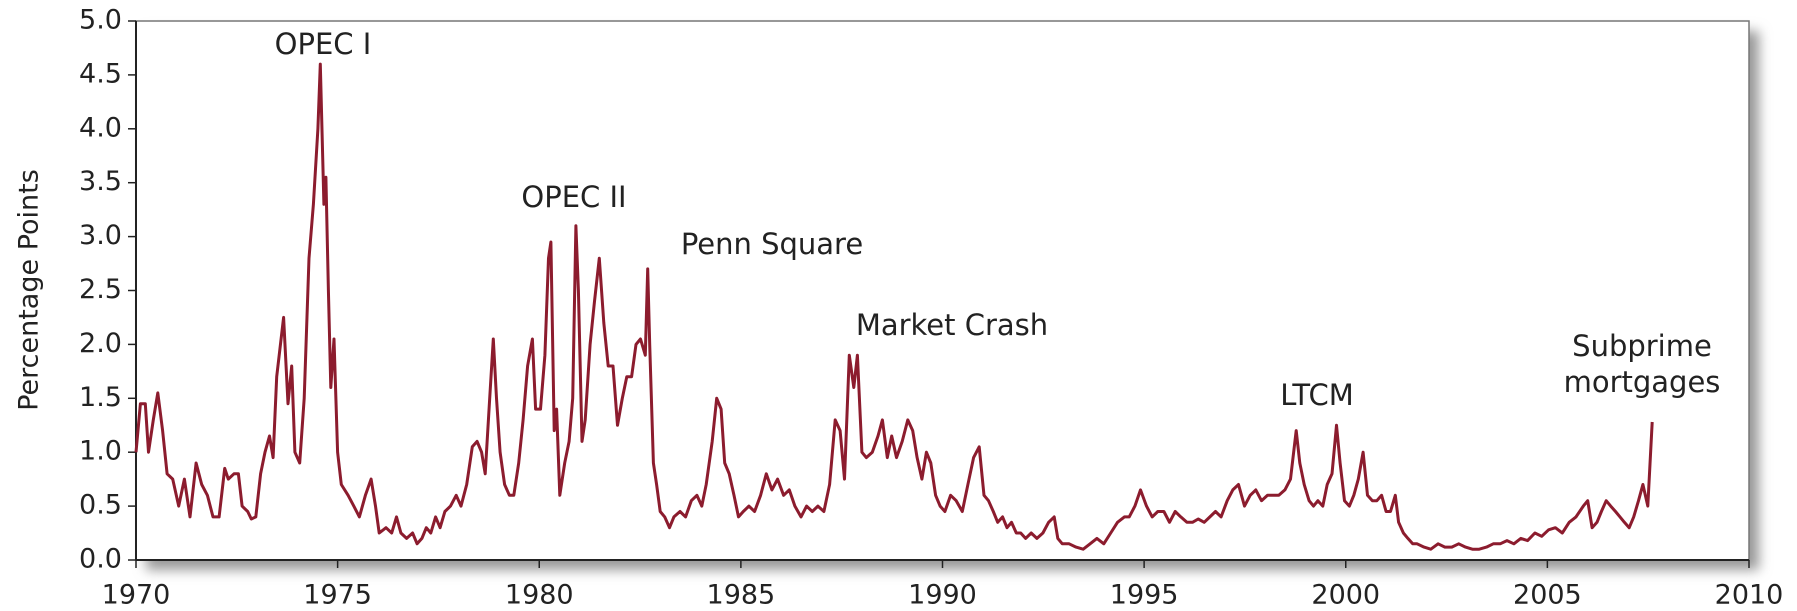 The image size is (1797, 611). I want to click on y-tick-label: 3.5, so click(100, 181).